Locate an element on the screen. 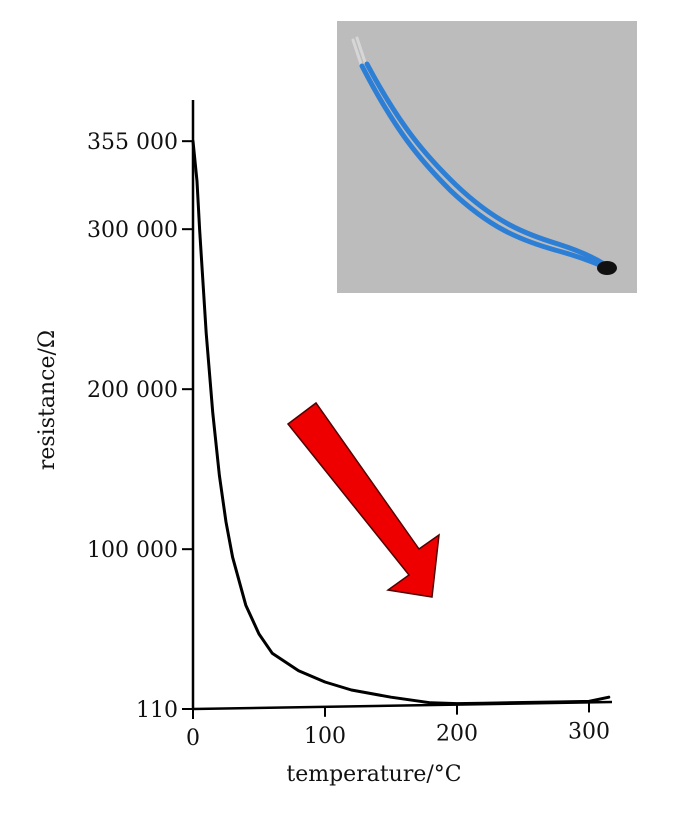 The height and width of the screenshot is (815, 684). thermistor-photo is located at coordinates (487, 157).